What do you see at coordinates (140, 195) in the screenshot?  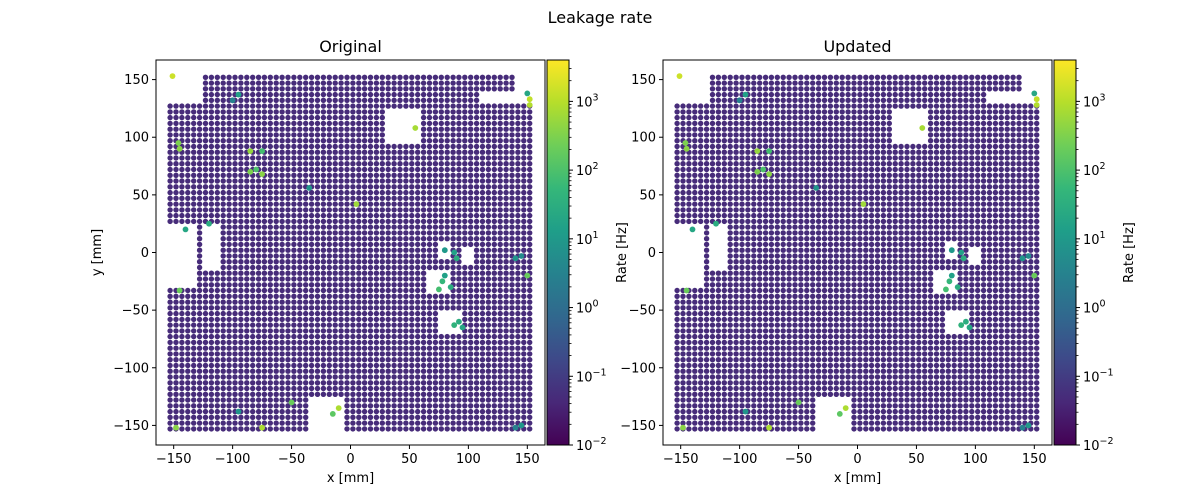 I see `y-tick-label: 50` at bounding box center [140, 195].